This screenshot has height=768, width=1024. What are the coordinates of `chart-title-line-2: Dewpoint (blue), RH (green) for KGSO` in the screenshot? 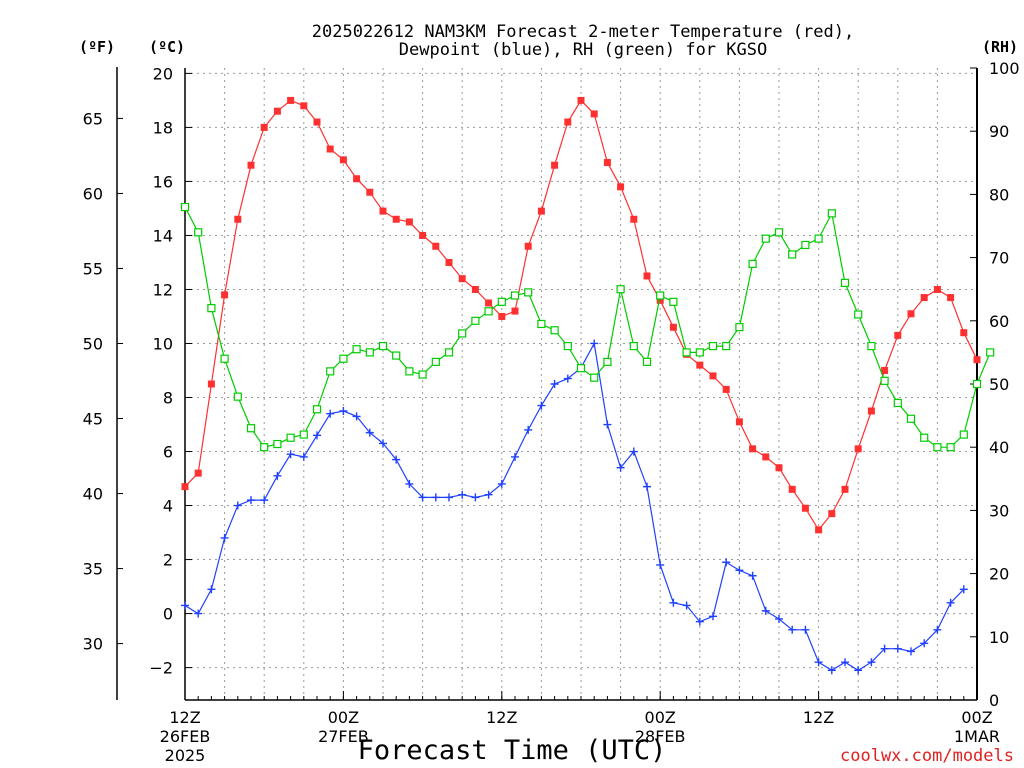 It's located at (583, 50).